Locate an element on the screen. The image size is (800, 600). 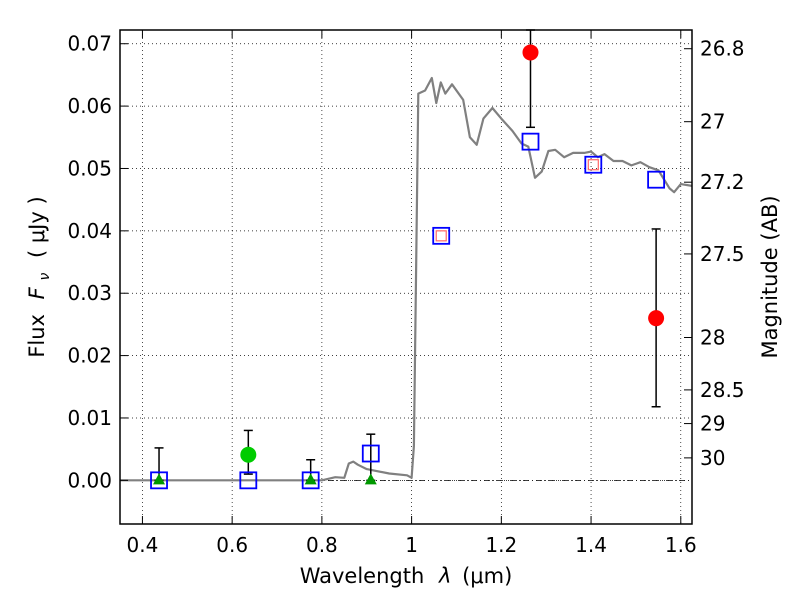
y2-axis-title: Magnitude (AB) is located at coordinates (770, 276).